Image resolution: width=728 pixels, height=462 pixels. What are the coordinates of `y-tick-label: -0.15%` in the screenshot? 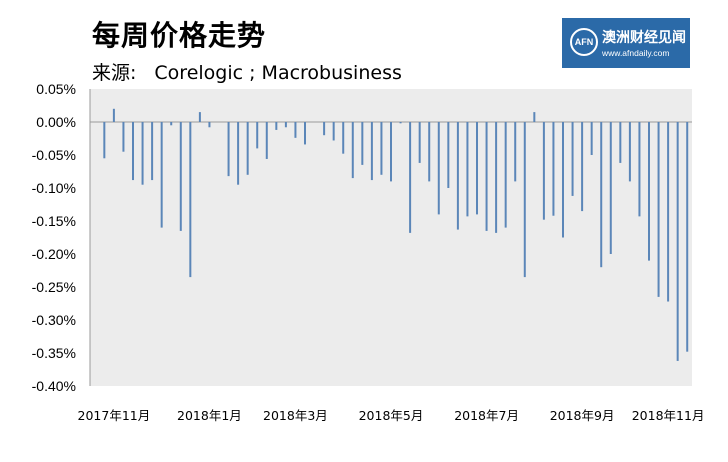 It's located at (54, 221).